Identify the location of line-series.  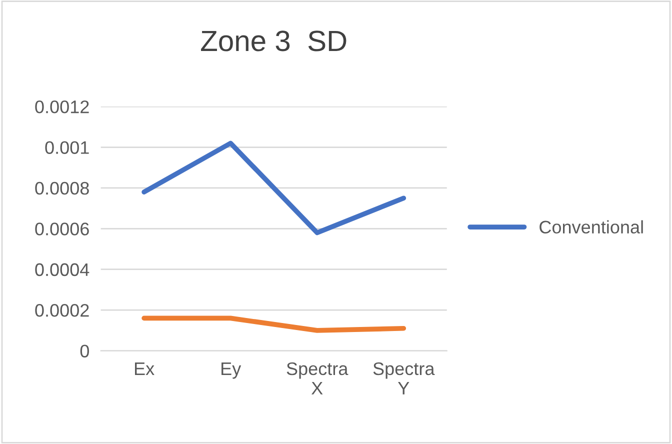
(274, 188).